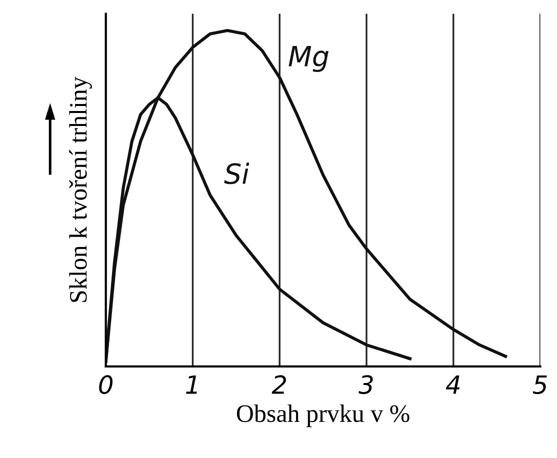 This screenshot has height=458, width=557. What do you see at coordinates (80, 189) in the screenshot?
I see `y-axis-title: Sklon k tvoření trhliny` at bounding box center [80, 189].